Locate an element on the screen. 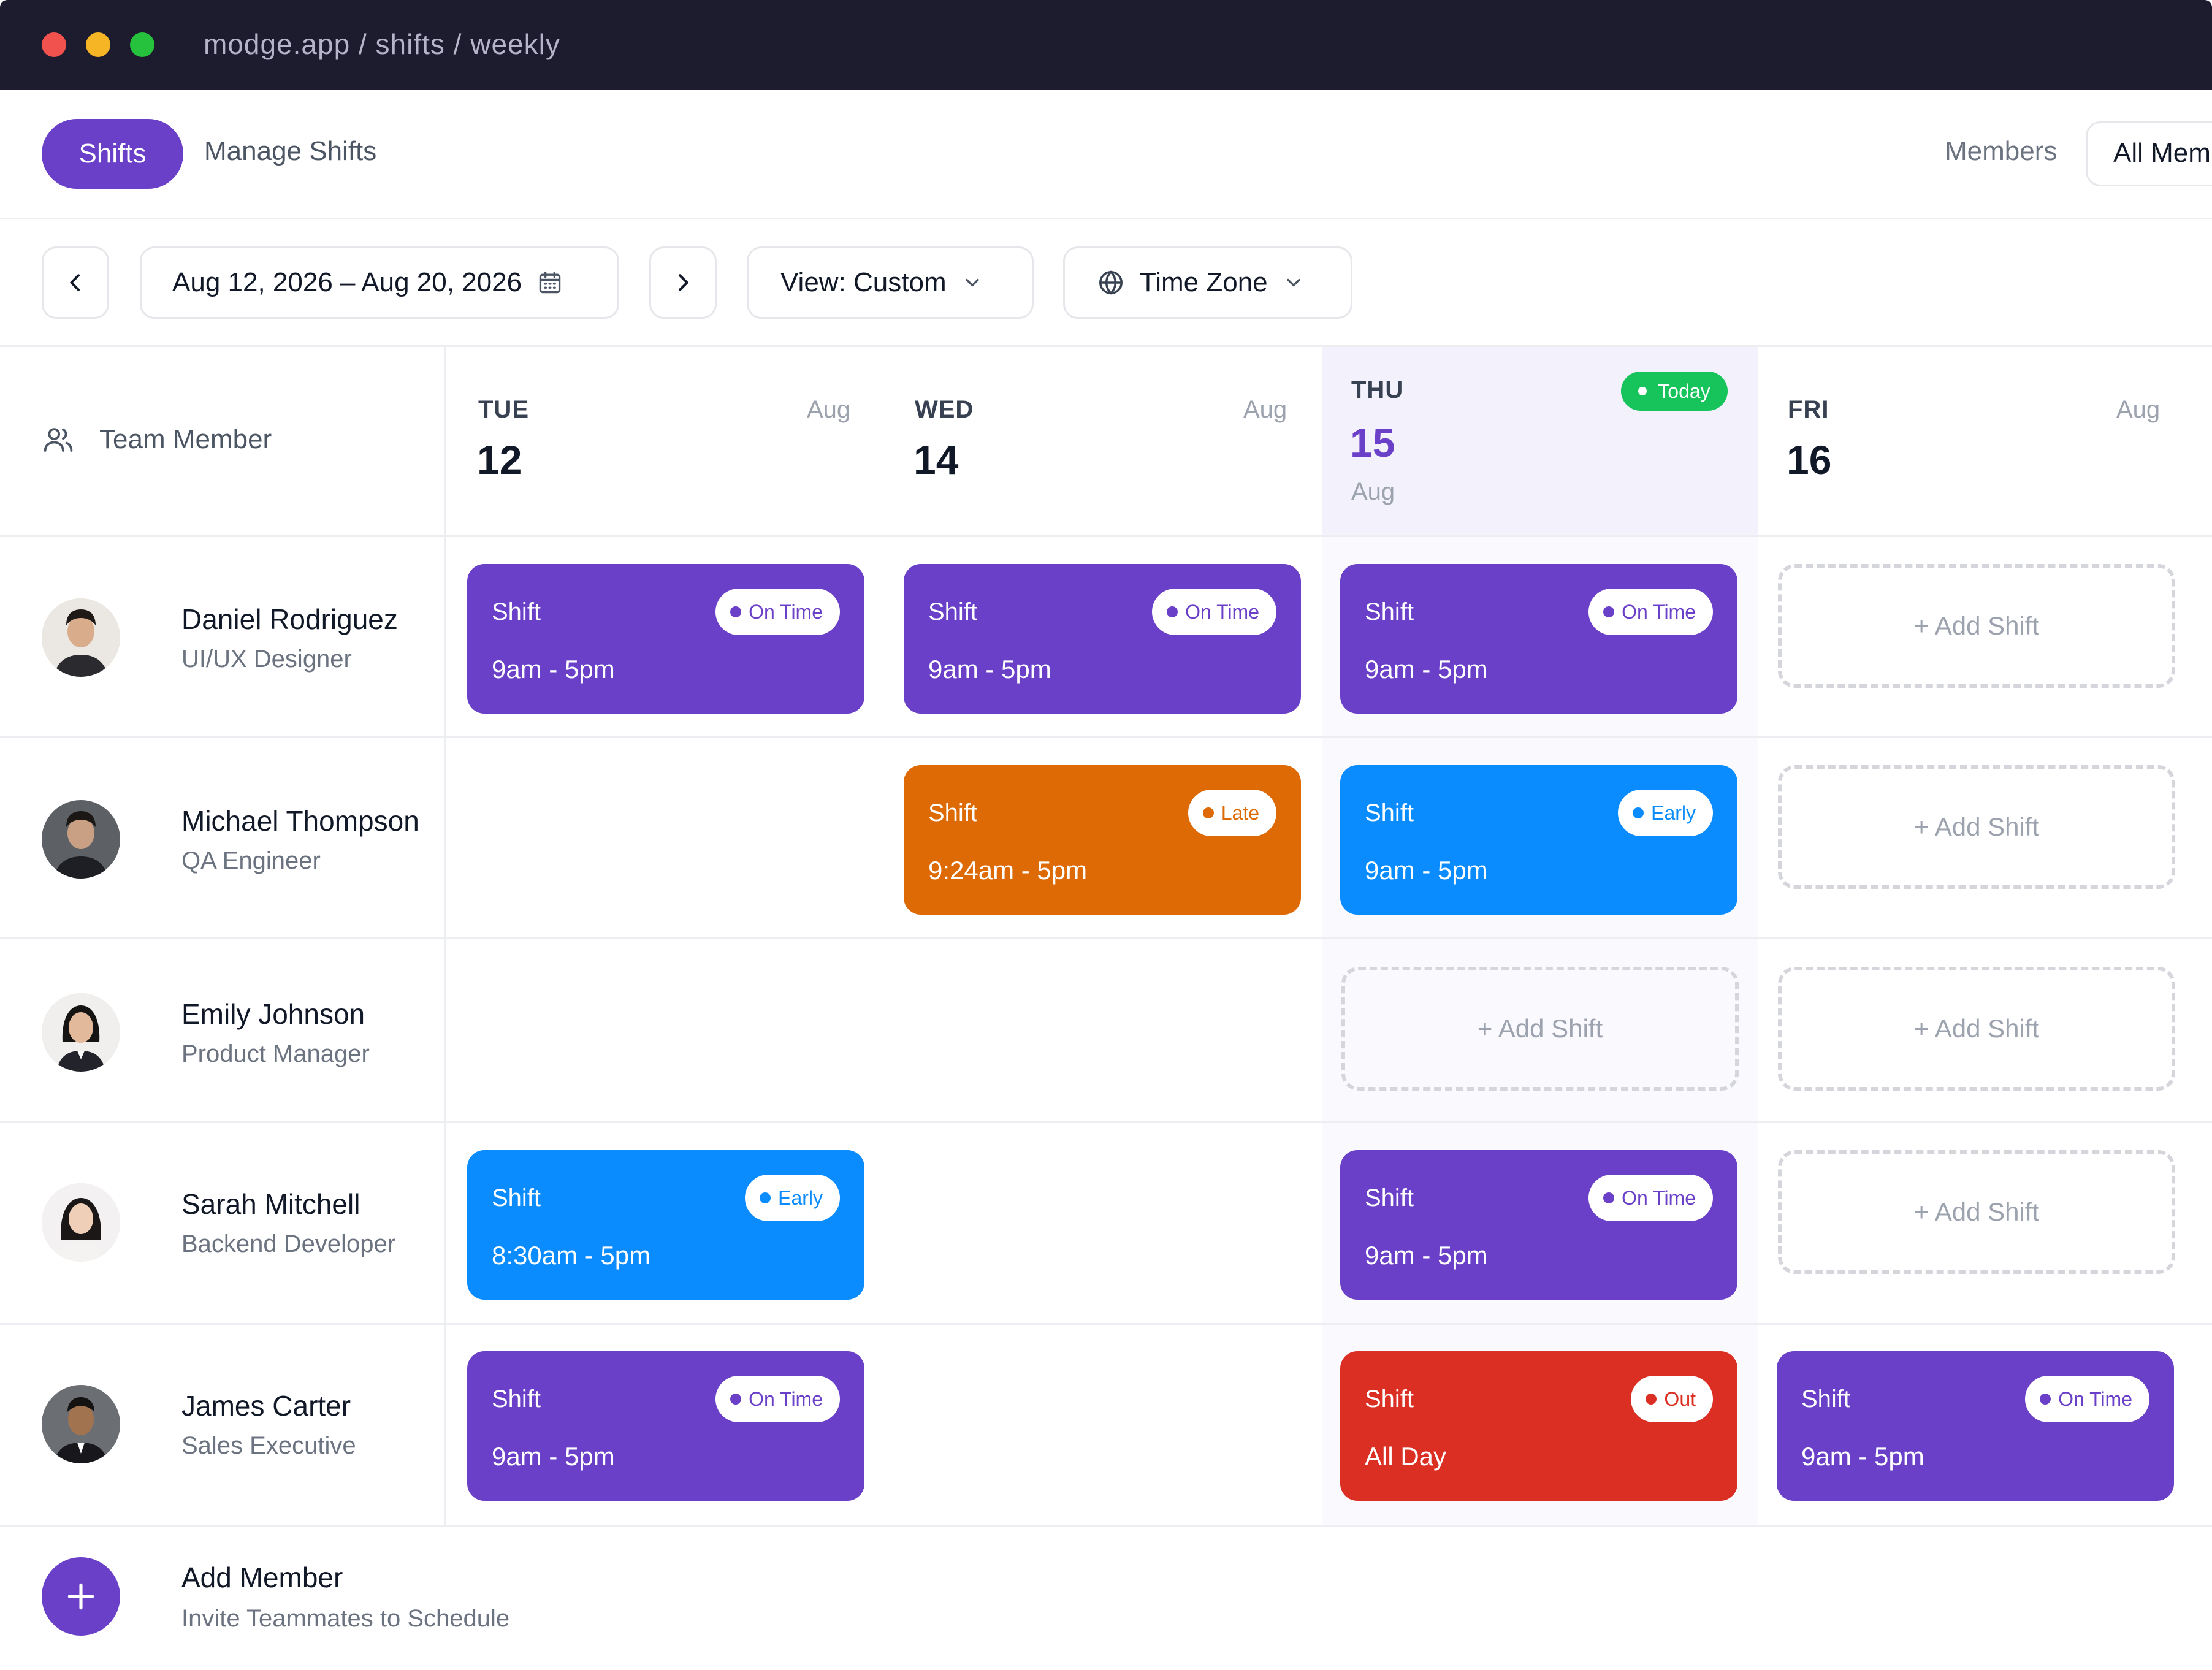 The height and width of the screenshot is (1670, 2212). date-range-picker: Aug 12, 2026 – Aug 20, 2026 is located at coordinates (379, 282).